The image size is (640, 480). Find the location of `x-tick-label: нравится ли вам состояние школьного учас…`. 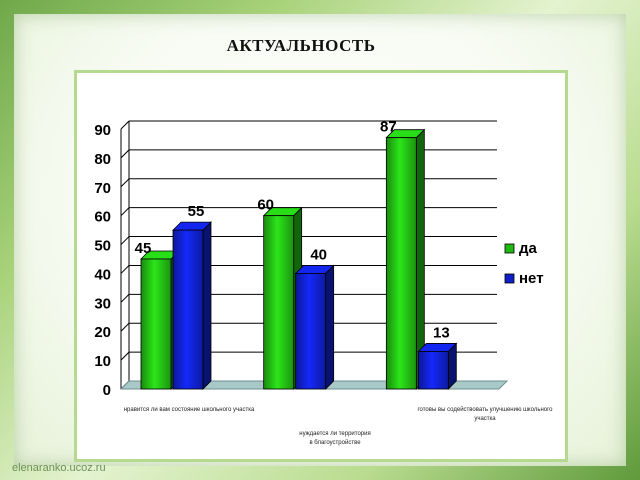

x-tick-label: нравится ли вам состояние школьного учас… is located at coordinates (189, 410).